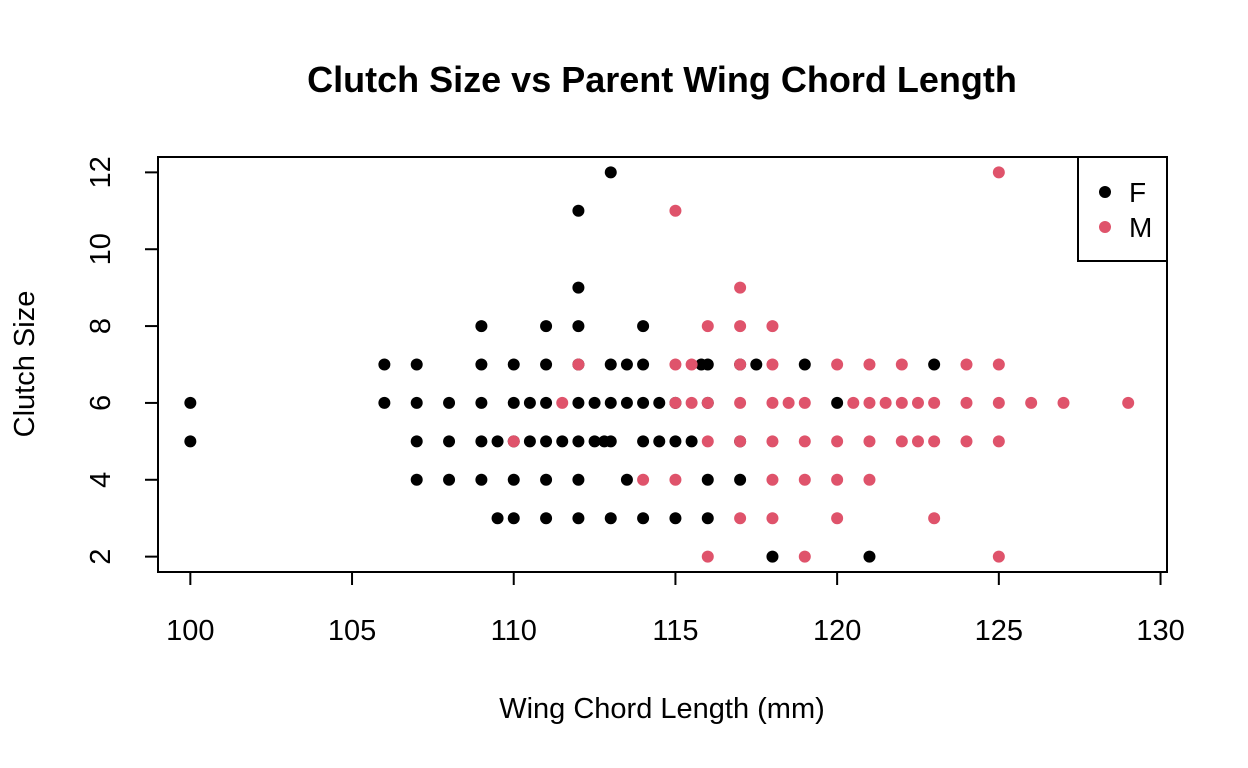 This screenshot has width=1248, height=768. Describe the element at coordinates (662, 709) in the screenshot. I see `x-axis-label: Wing Chord Length (mm)` at that location.